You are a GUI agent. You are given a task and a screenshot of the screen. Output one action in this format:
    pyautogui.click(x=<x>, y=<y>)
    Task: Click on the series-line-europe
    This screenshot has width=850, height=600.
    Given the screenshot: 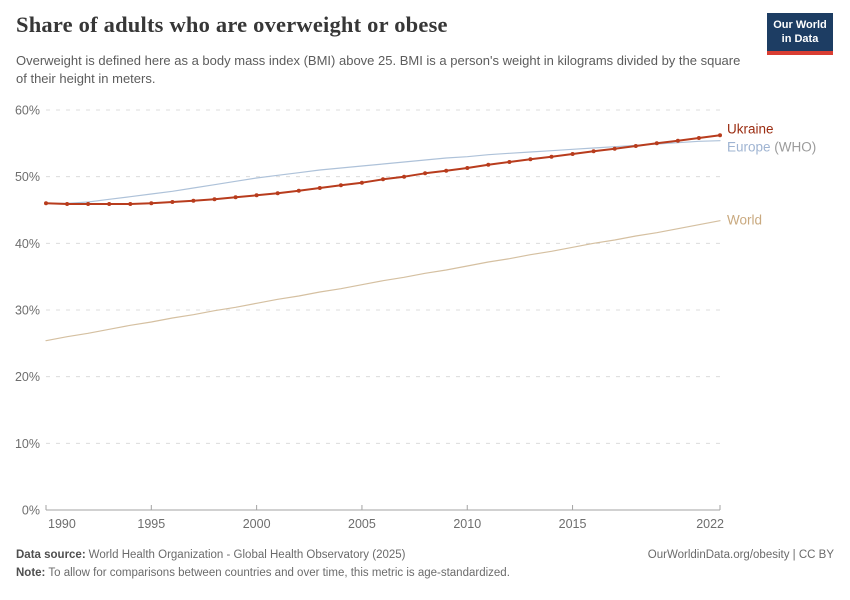 What is the action you would take?
    pyautogui.click(x=383, y=172)
    